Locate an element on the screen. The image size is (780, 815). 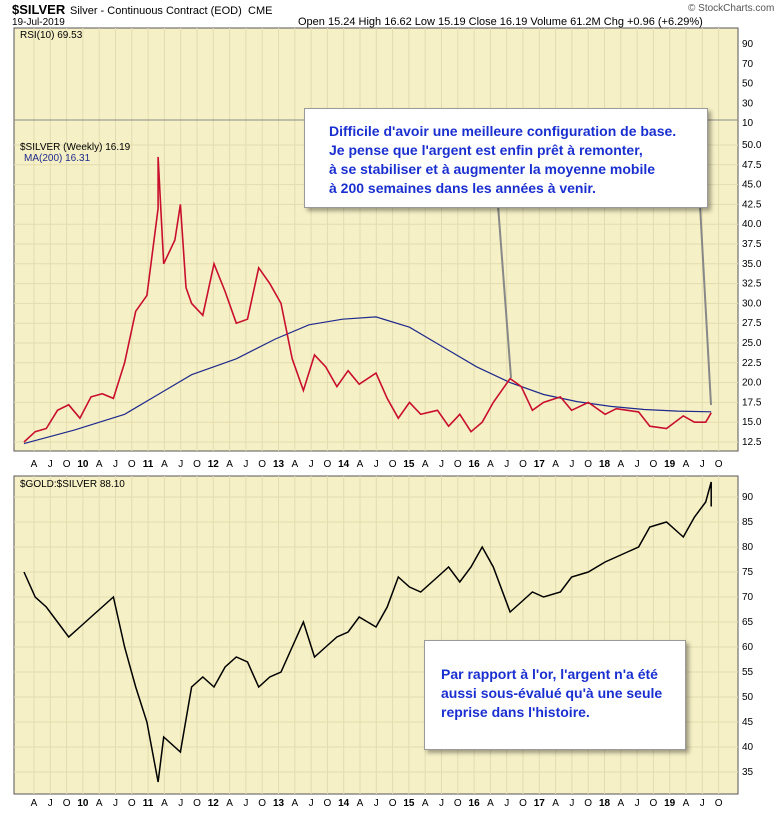
price-tick-label: 25.0 is located at coordinates (752, 343).